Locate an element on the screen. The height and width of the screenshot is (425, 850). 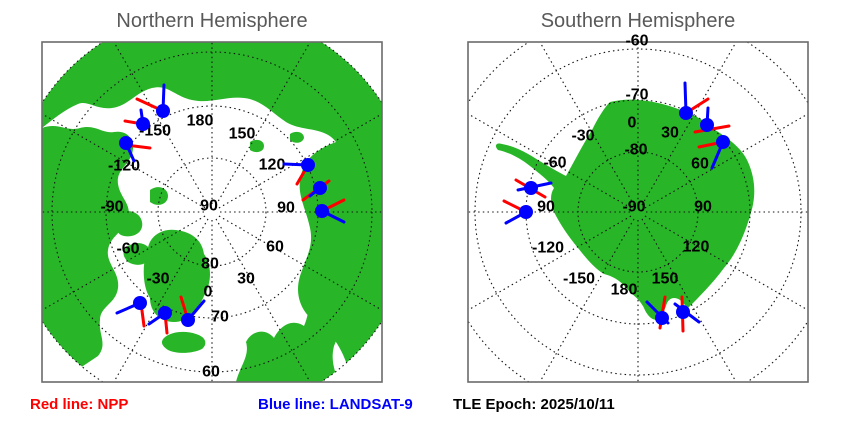
tle-epoch-label: TLE Epoch: 2025/10/11 is located at coordinates (534, 404).